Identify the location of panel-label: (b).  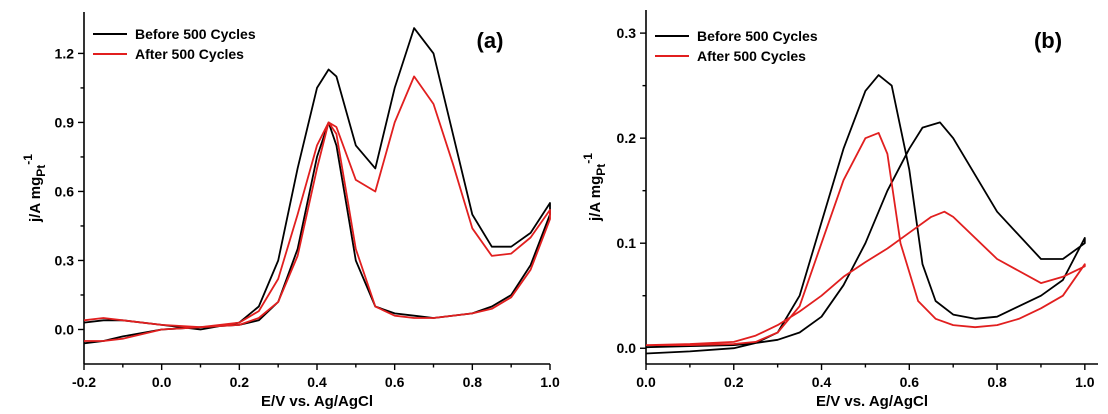
(1048, 40).